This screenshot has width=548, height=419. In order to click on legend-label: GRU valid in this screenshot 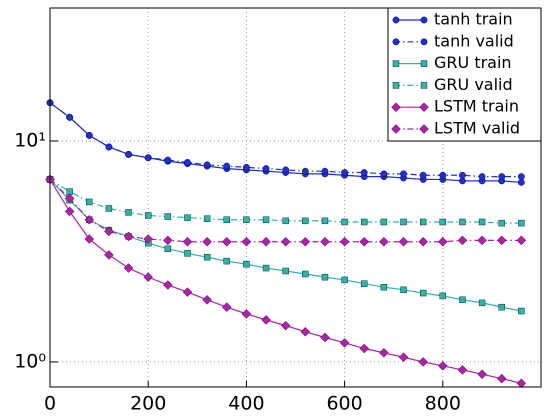, I will do `click(473, 84)`.